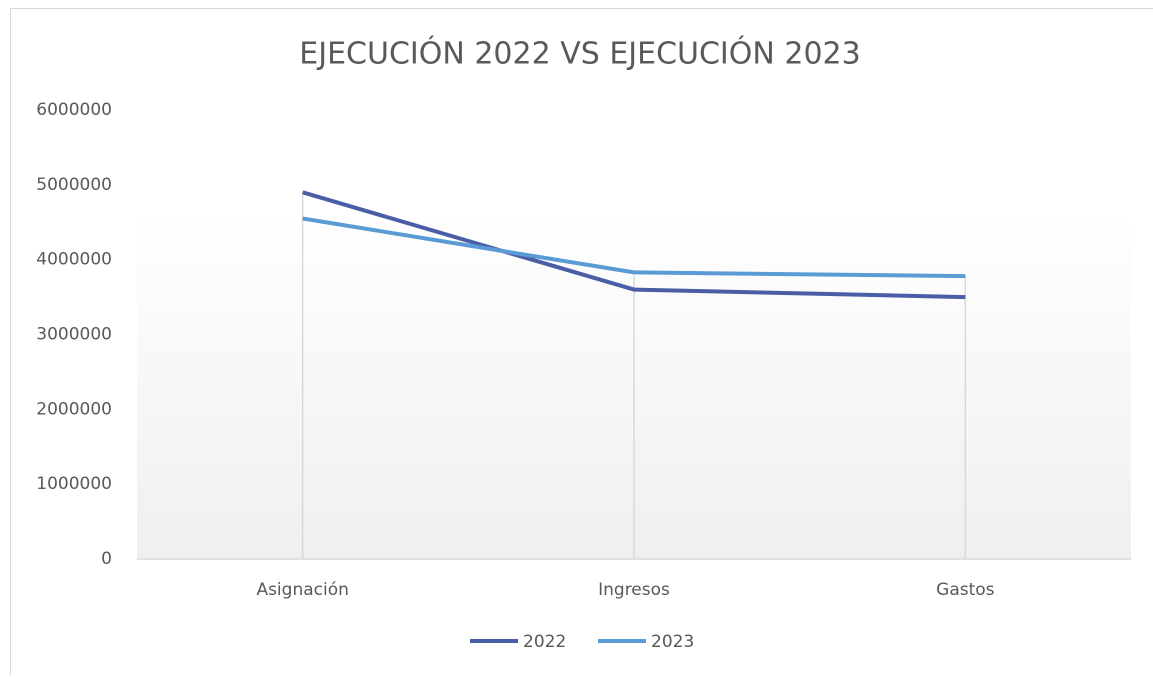 The height and width of the screenshot is (679, 1153). I want to click on y-tick-label: 2000000, so click(74, 409).